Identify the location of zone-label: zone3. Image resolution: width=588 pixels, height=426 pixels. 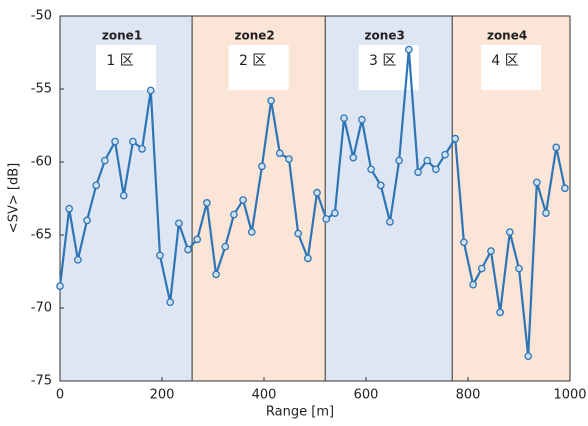
(385, 36).